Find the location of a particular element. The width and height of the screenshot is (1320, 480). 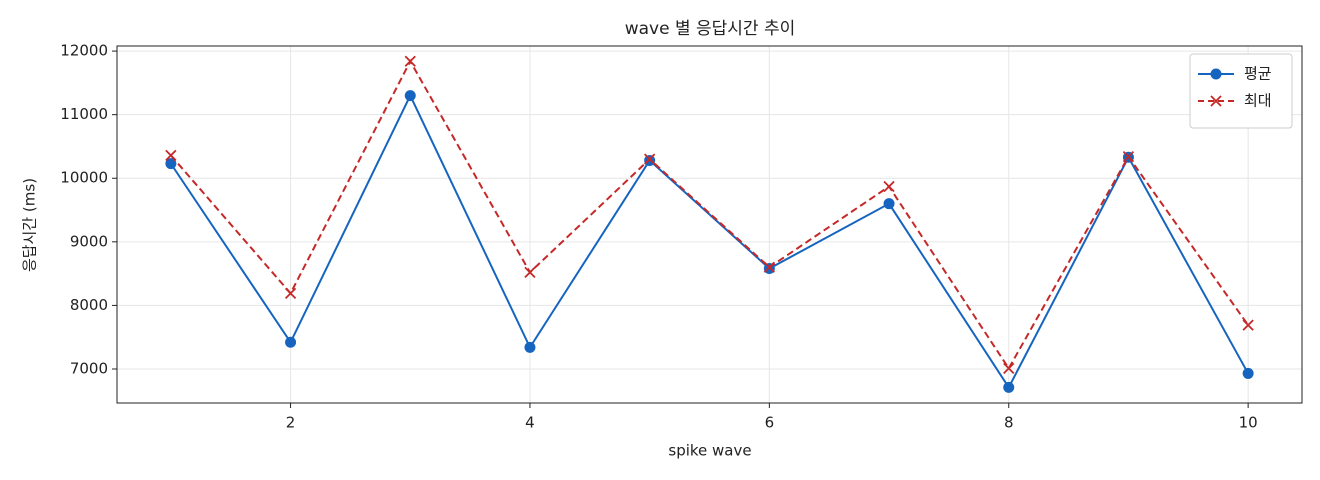

legend-label: 최대 is located at coordinates (1258, 101).